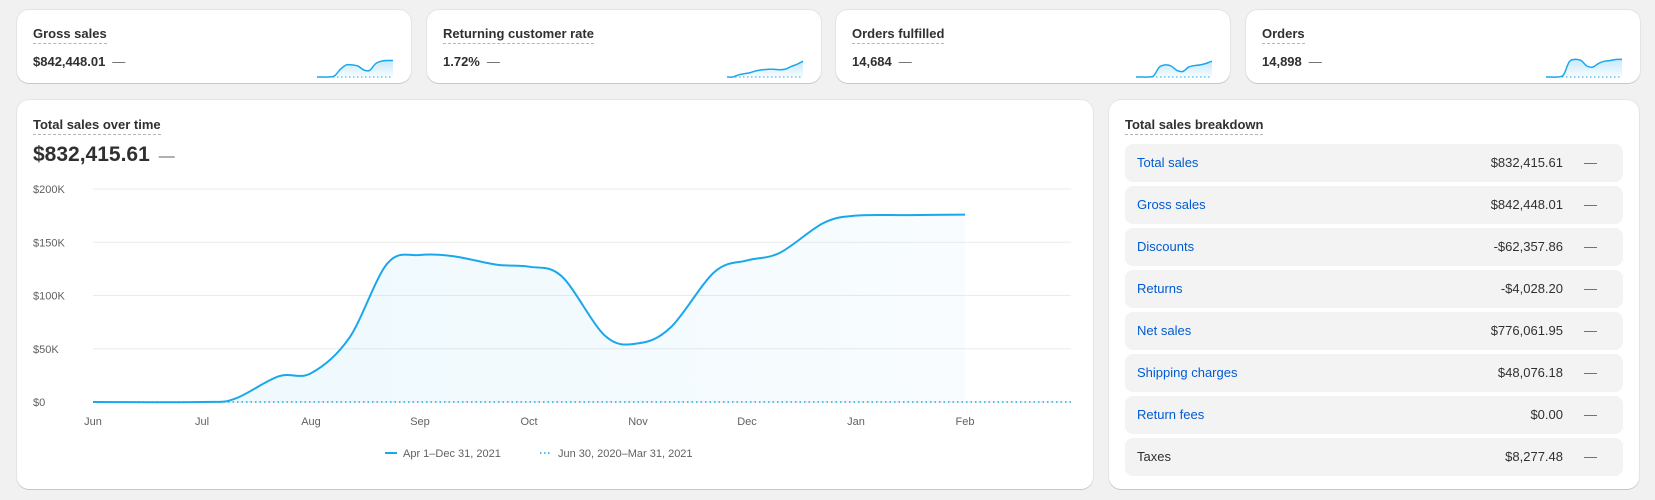 The image size is (1655, 500). I want to click on breakdown-label: Returns, so click(1160, 288).